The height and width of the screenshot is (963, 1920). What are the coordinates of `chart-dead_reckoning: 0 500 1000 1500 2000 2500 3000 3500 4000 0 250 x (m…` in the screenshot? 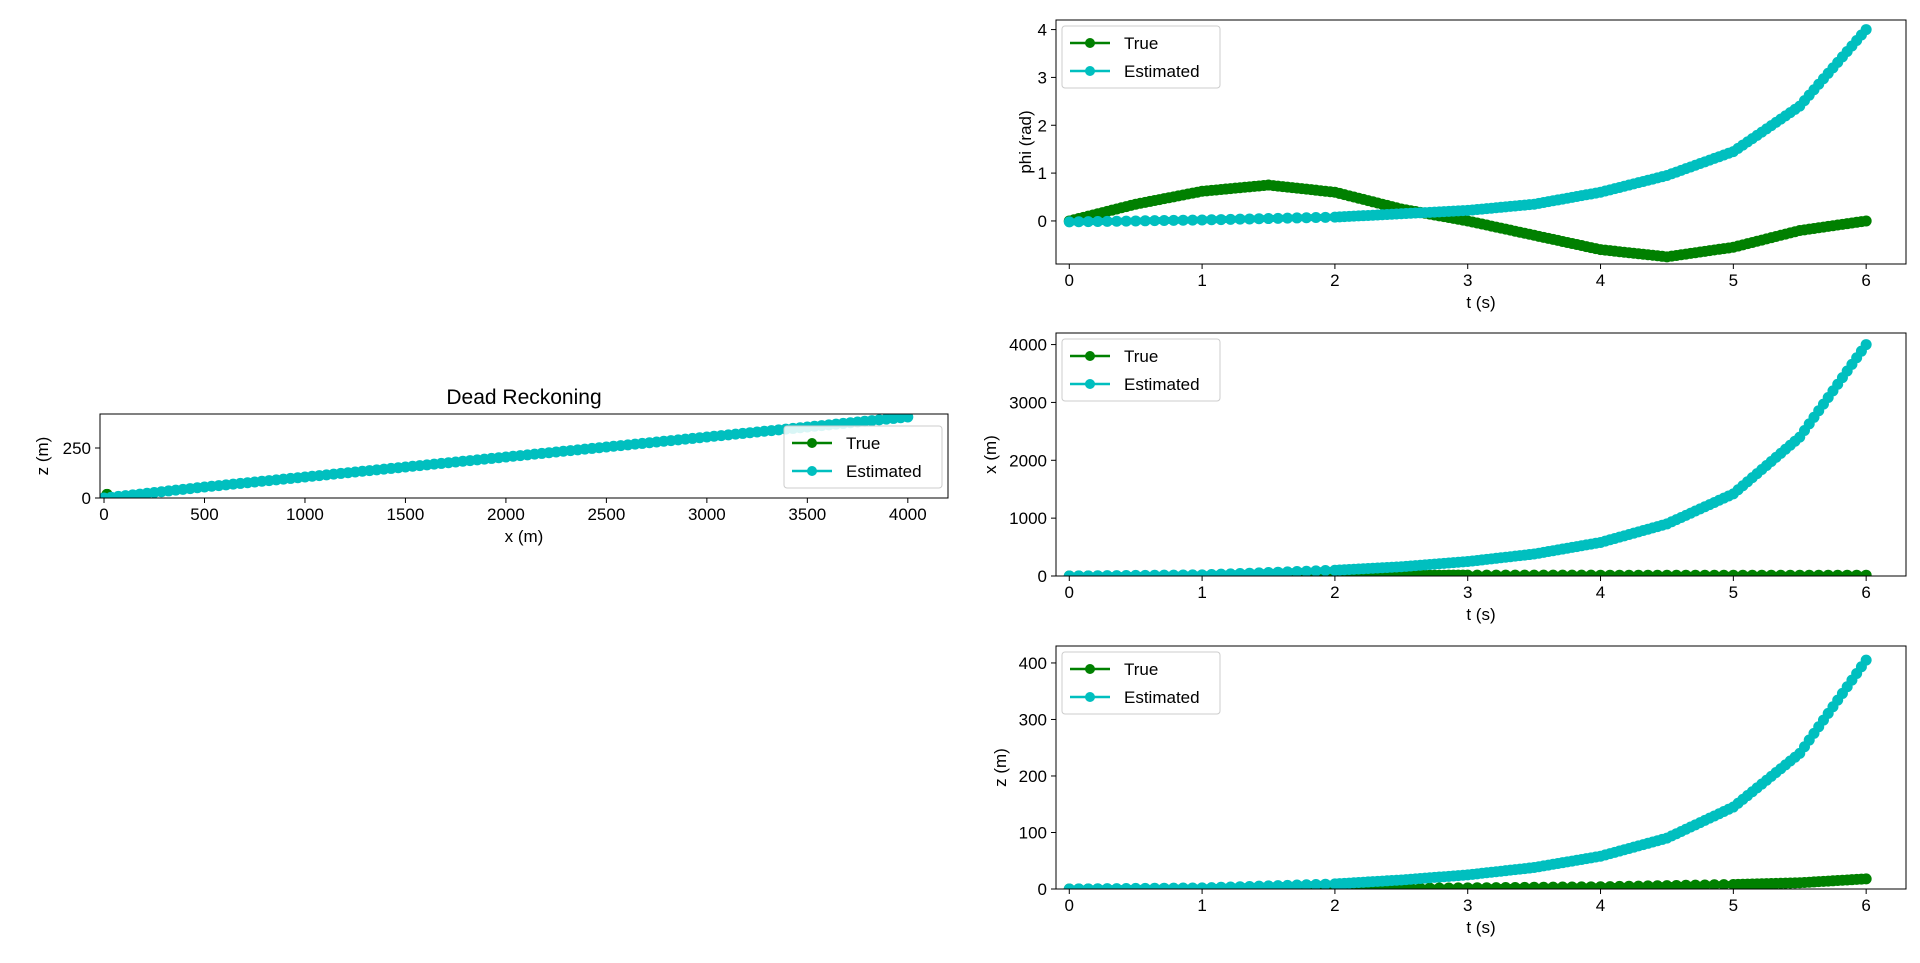 It's located at (491, 466).